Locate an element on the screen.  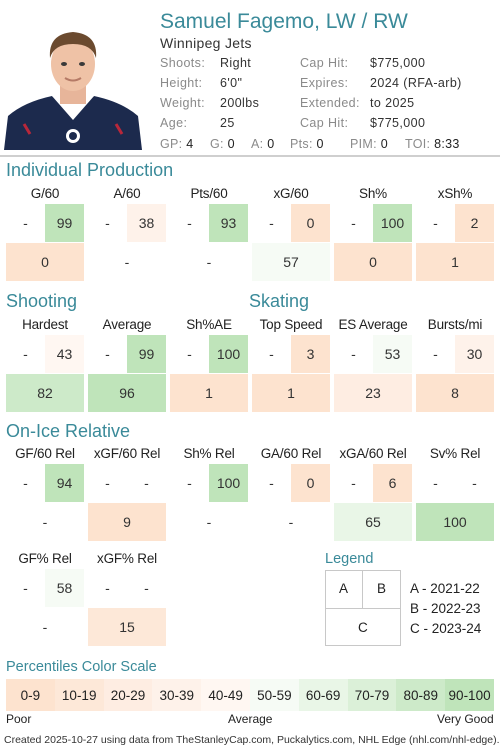
metric-value-c: 65 is located at coordinates (373, 522).